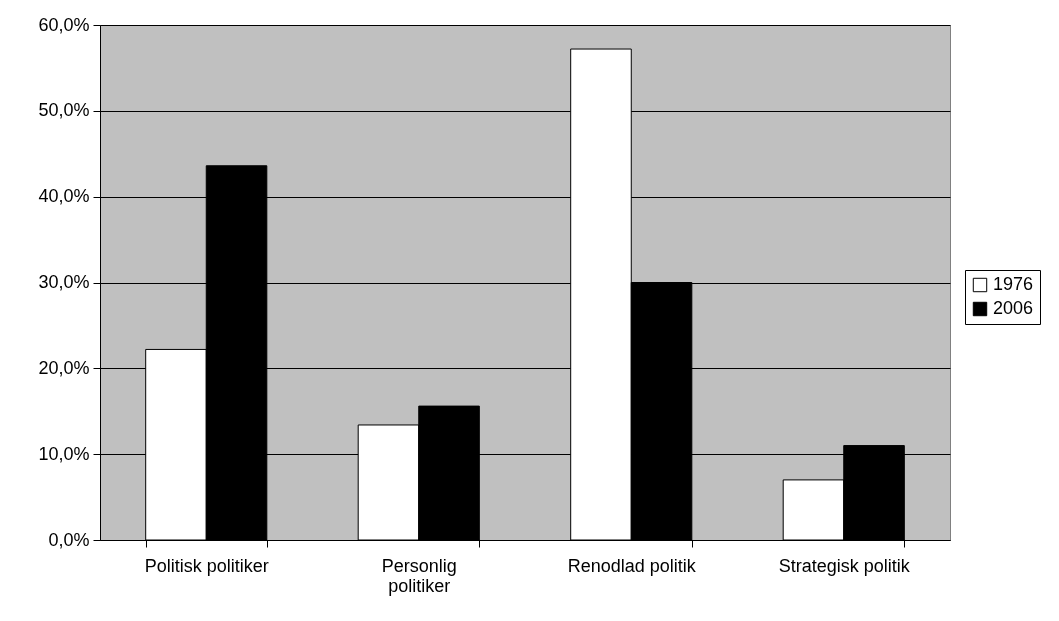 The height and width of the screenshot is (621, 1059). I want to click on y-tick-label: 0,0%, so click(69, 539).